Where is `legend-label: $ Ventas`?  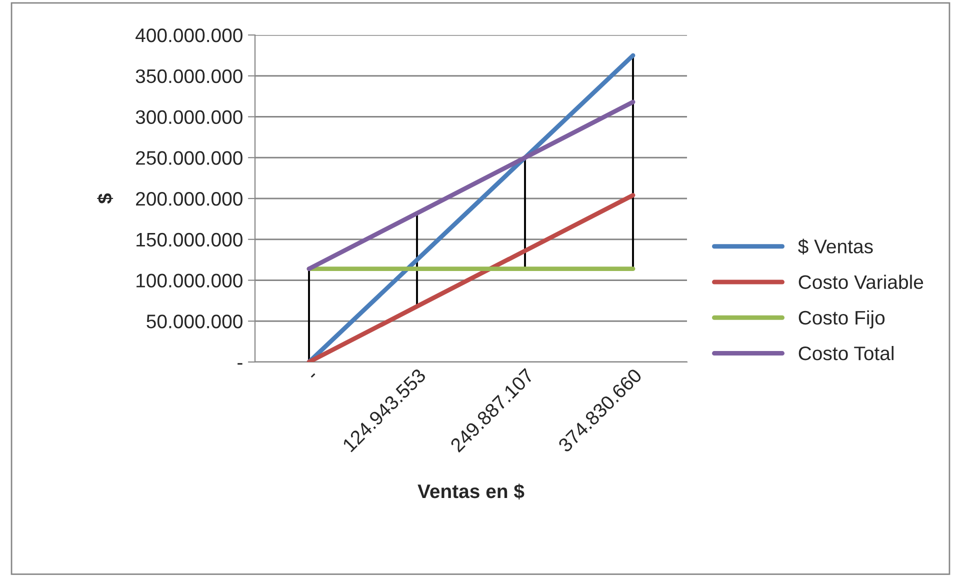 legend-label: $ Ventas is located at coordinates (835, 246).